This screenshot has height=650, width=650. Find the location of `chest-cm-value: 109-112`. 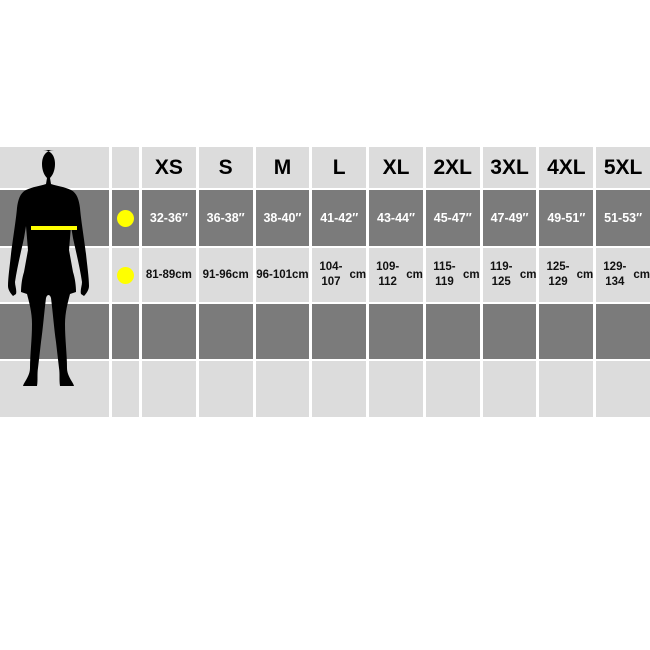

chest-cm-value: 109-112 is located at coordinates (388, 274).